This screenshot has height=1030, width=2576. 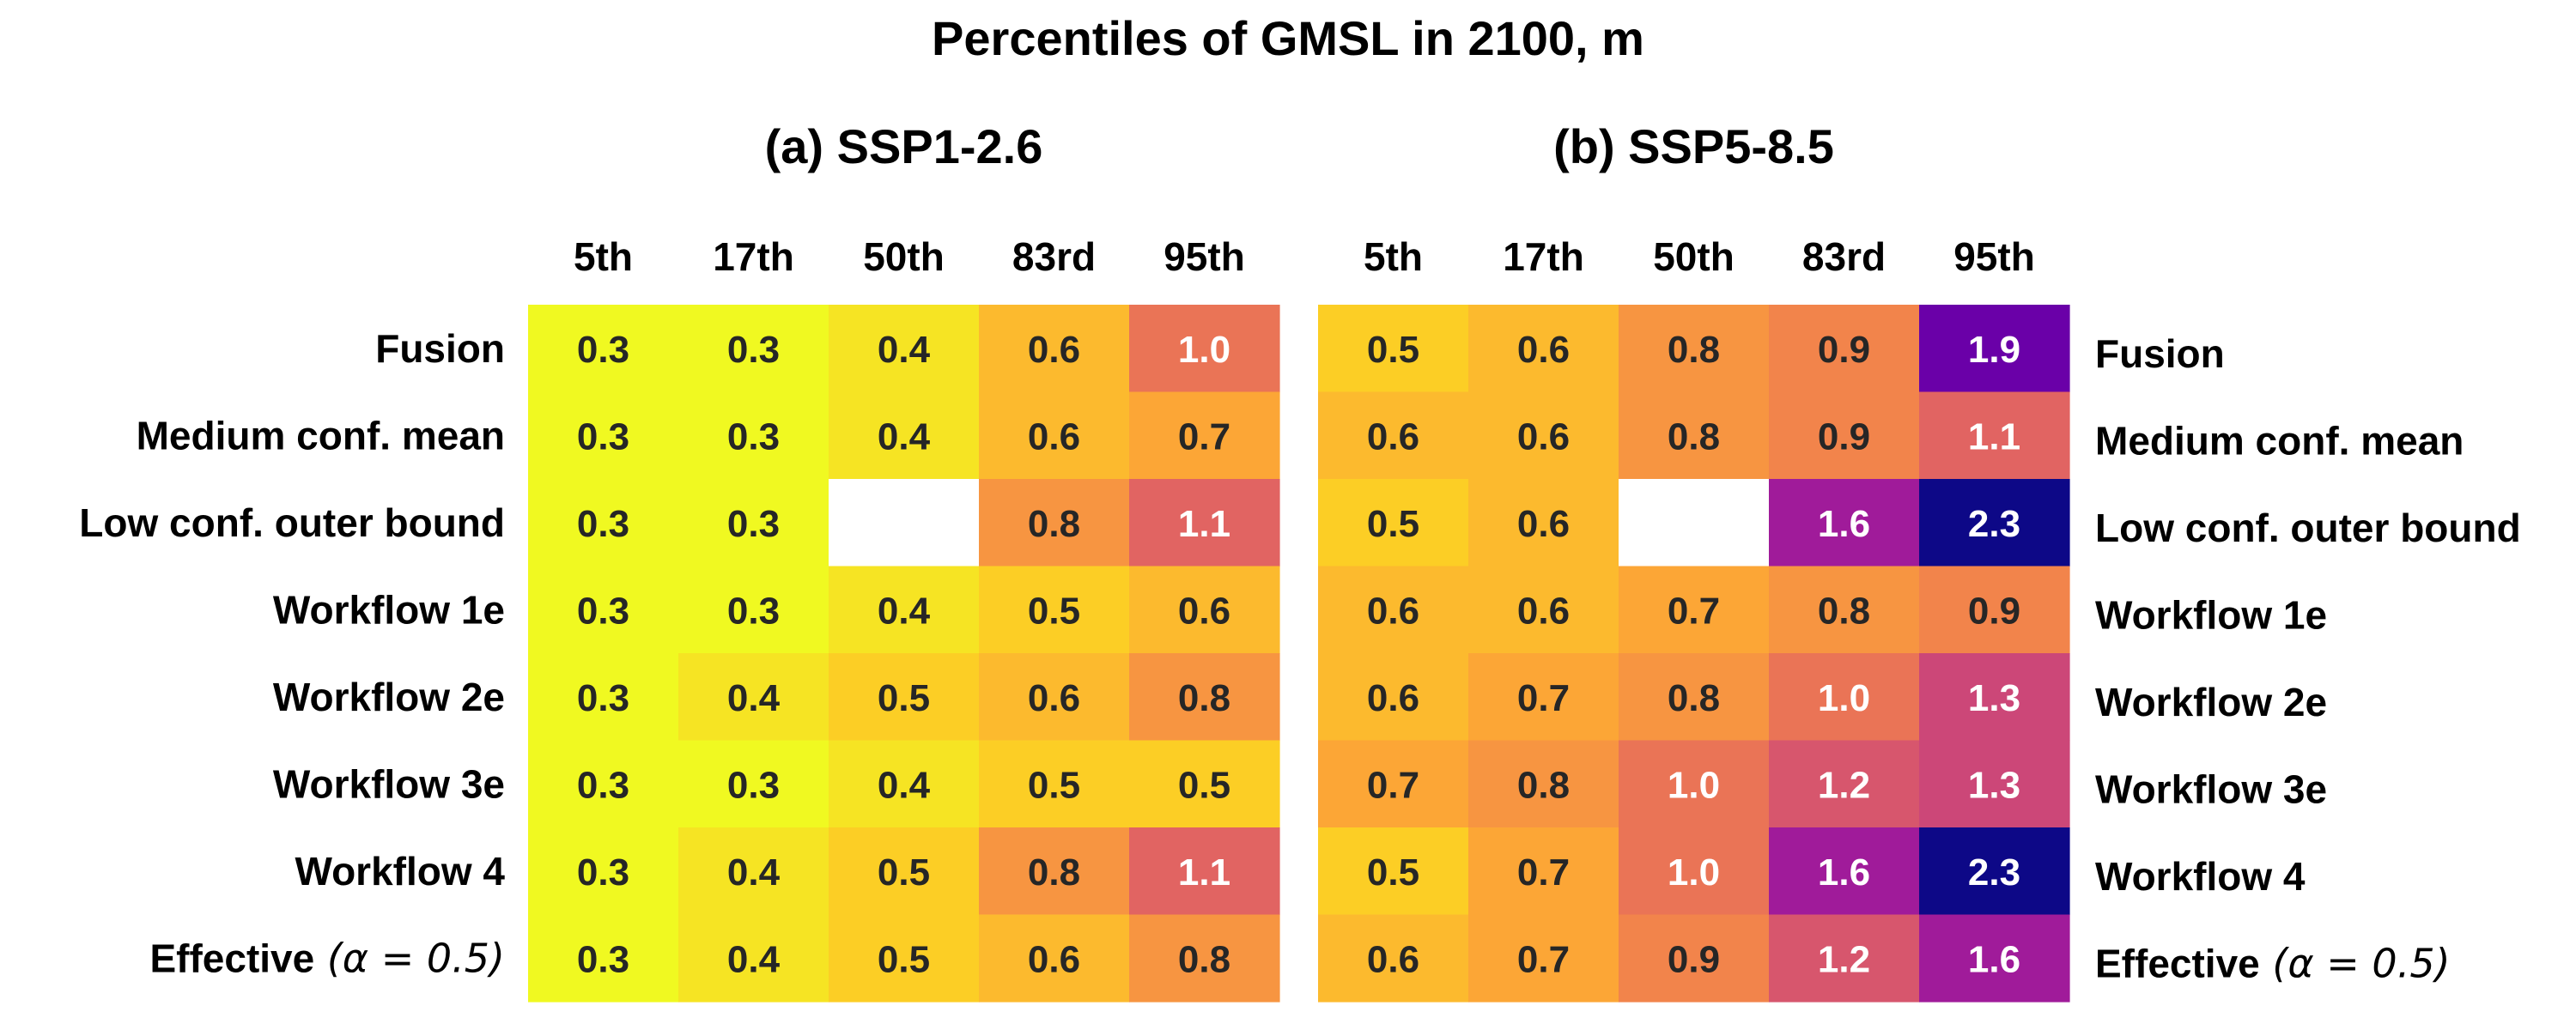 I want to click on cell-value-label: 0.9, so click(x=1994, y=611).